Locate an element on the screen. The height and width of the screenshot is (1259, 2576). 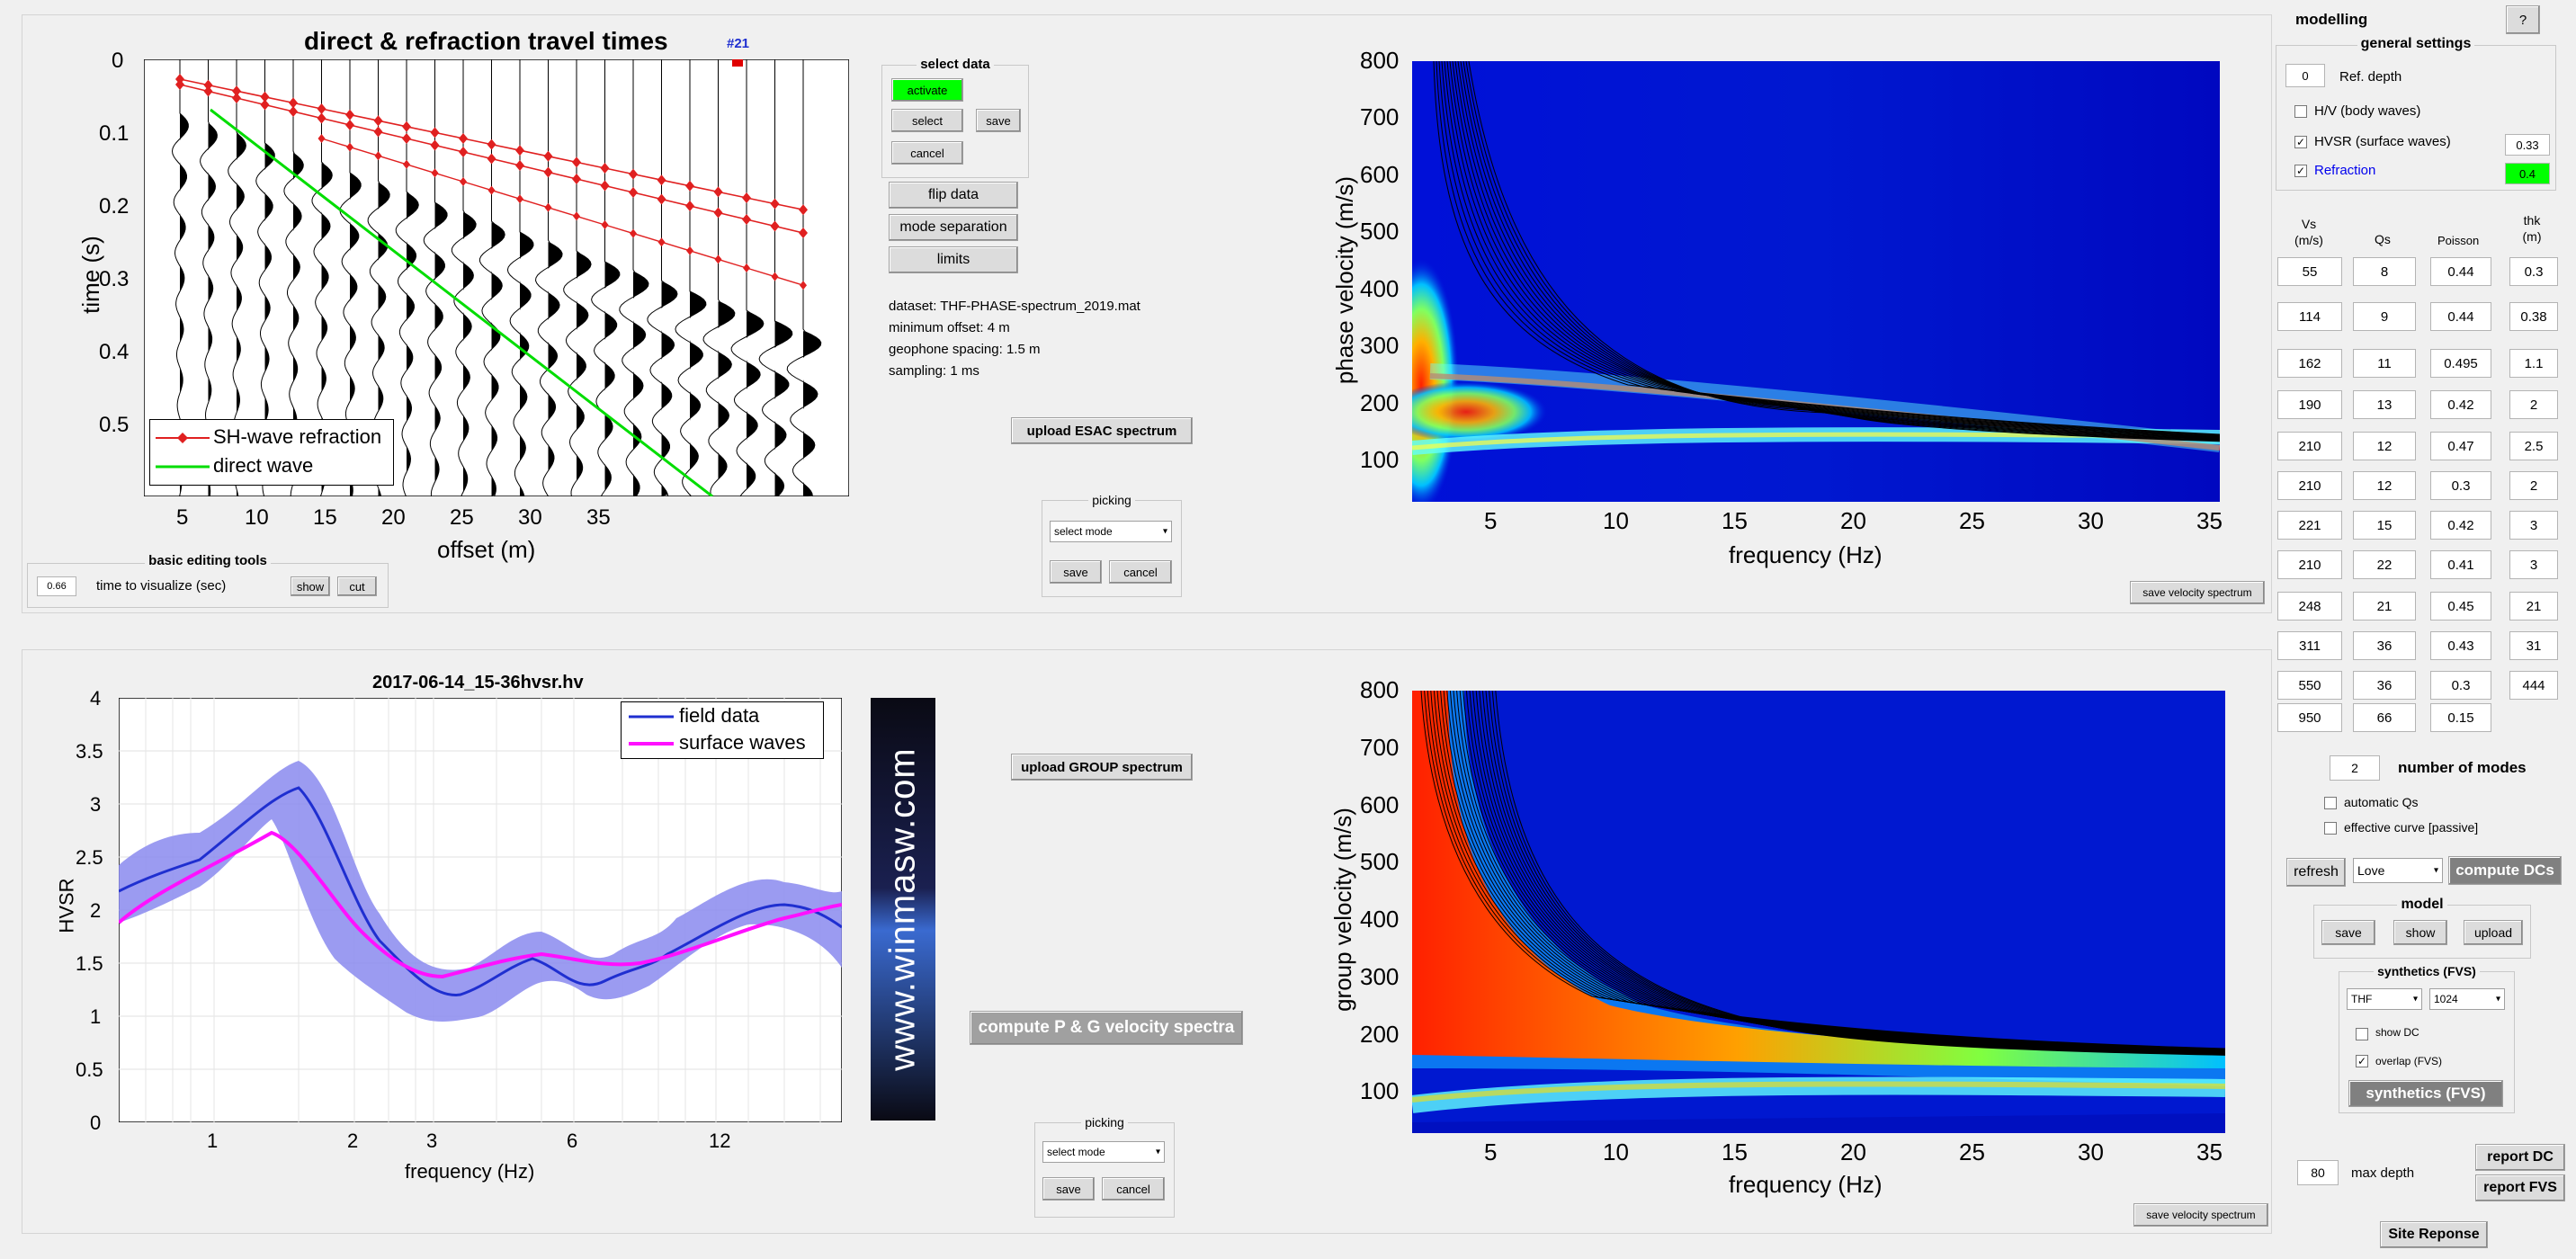
layer-cell: 31 is located at coordinates (2533, 645).